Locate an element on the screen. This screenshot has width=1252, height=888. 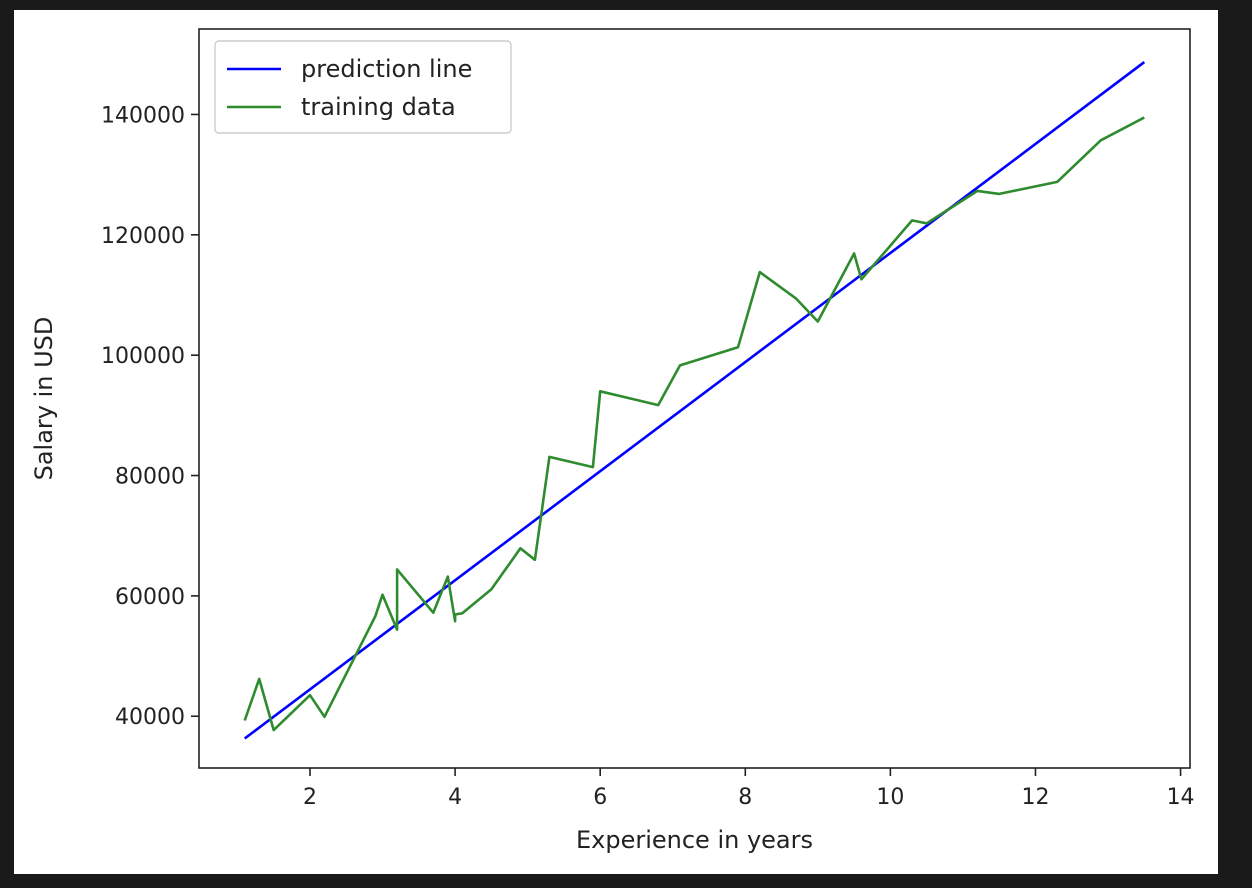
legend-label-training-data: training data is located at coordinates (378, 107).